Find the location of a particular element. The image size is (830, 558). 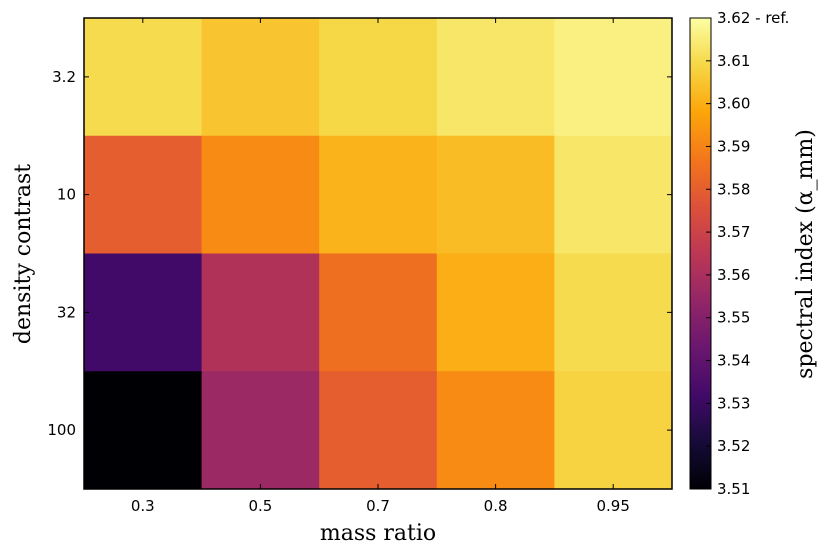

y-tick-label: 32 is located at coordinates (66, 312).